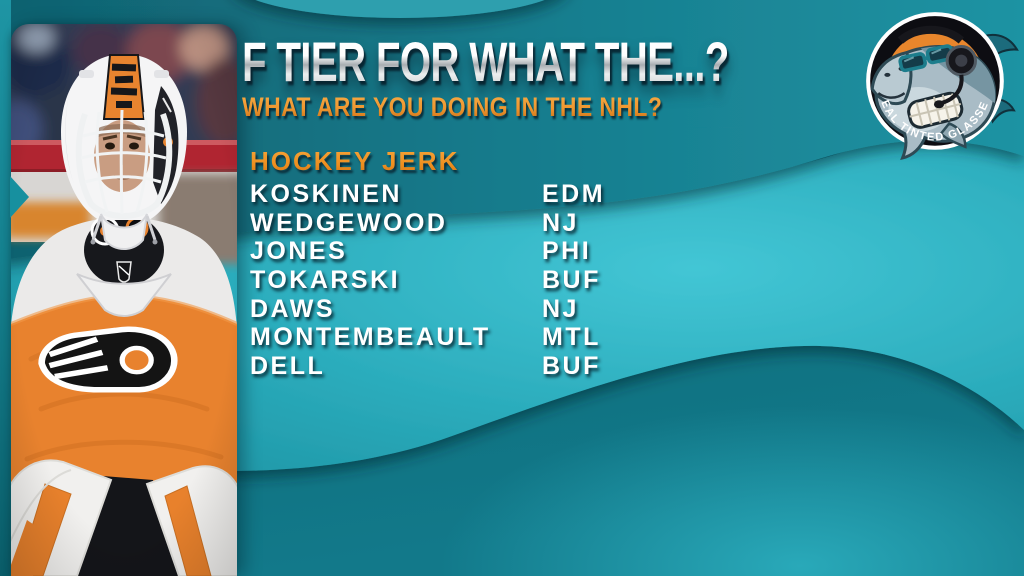 The height and width of the screenshot is (576, 1024). I want to click on player-name: TOKARSKI, so click(325, 279).